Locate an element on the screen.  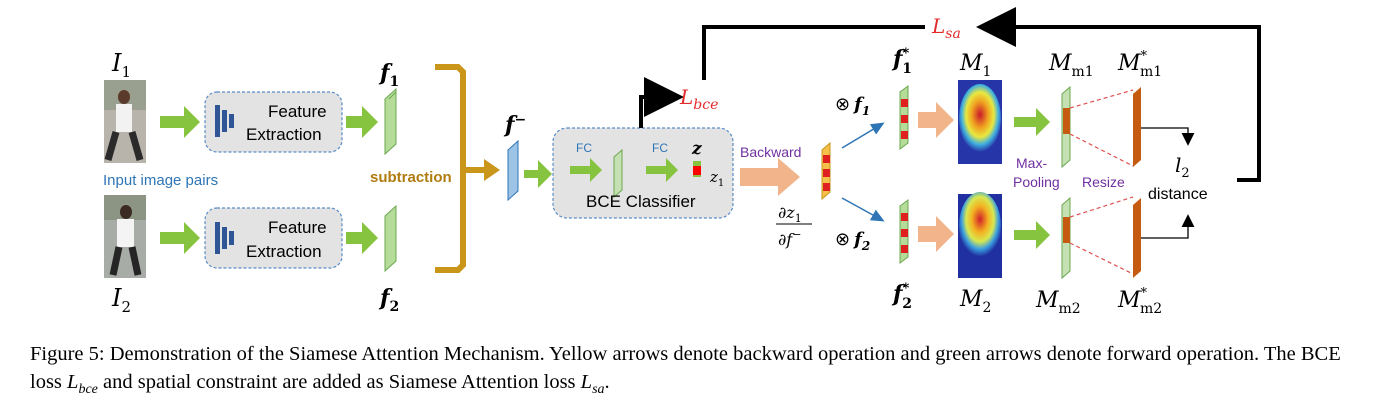
feature-vector-f-minus is located at coordinates (513, 170).